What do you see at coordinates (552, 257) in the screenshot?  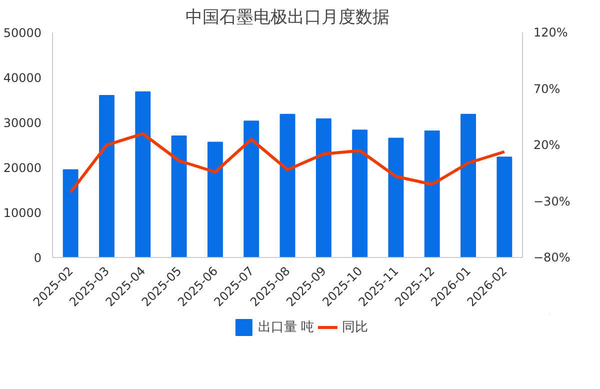 I see `y2-tick-label: −80%` at bounding box center [552, 257].